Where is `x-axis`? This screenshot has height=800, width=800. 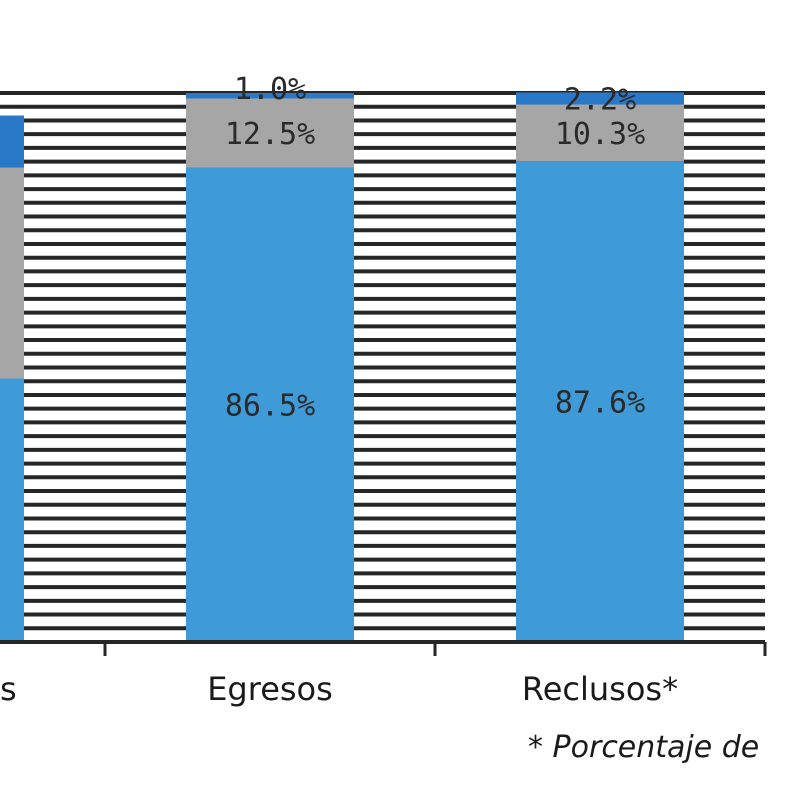 x-axis is located at coordinates (383, 648).